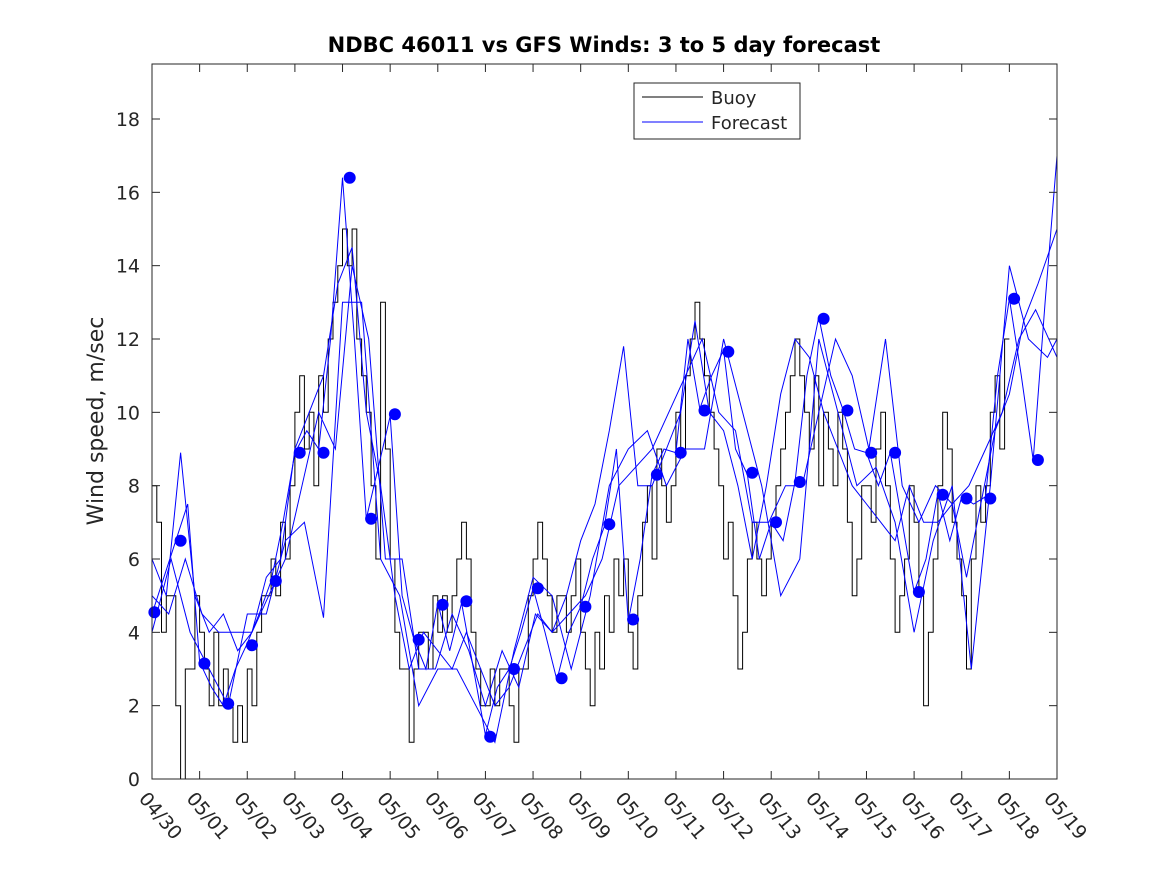  Describe the element at coordinates (494, 816) in the screenshot. I see `x-tick-label: 05/07` at that location.